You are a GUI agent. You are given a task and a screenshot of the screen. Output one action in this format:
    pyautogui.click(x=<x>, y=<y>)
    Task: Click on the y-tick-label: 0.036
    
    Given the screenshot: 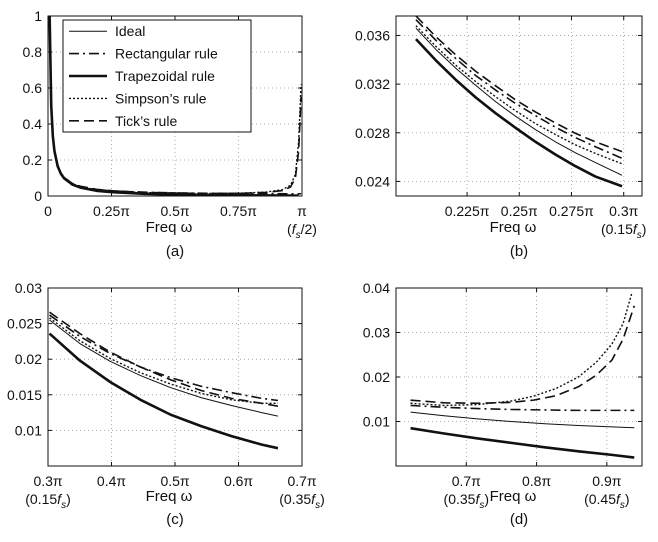 What is the action you would take?
    pyautogui.click(x=372, y=35)
    